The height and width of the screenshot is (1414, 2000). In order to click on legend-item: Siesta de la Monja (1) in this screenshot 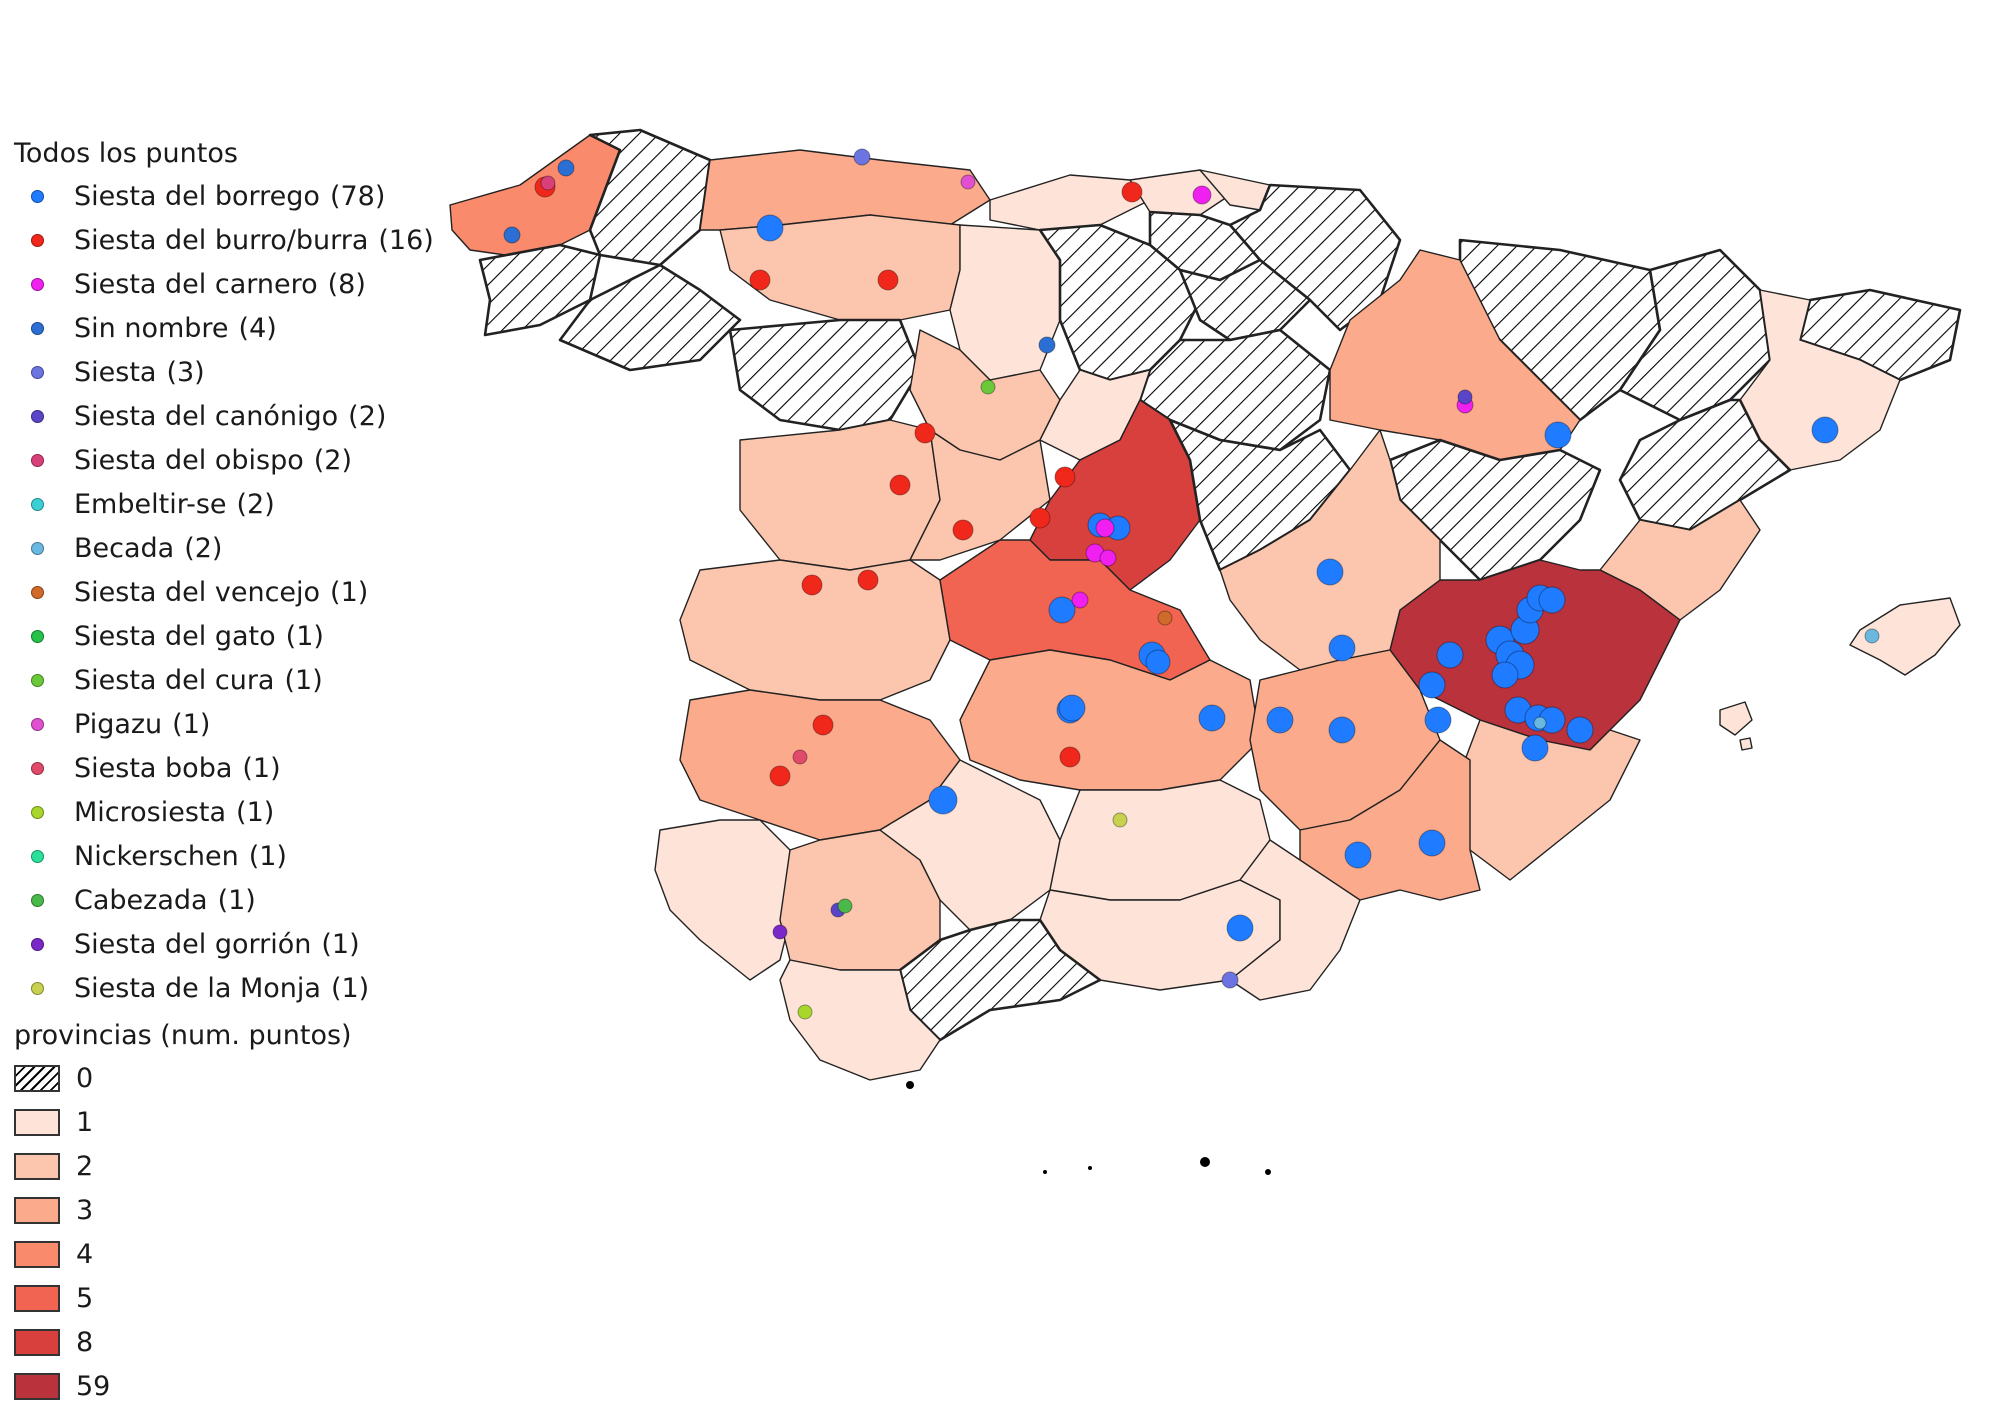, I will do `click(234, 988)`.